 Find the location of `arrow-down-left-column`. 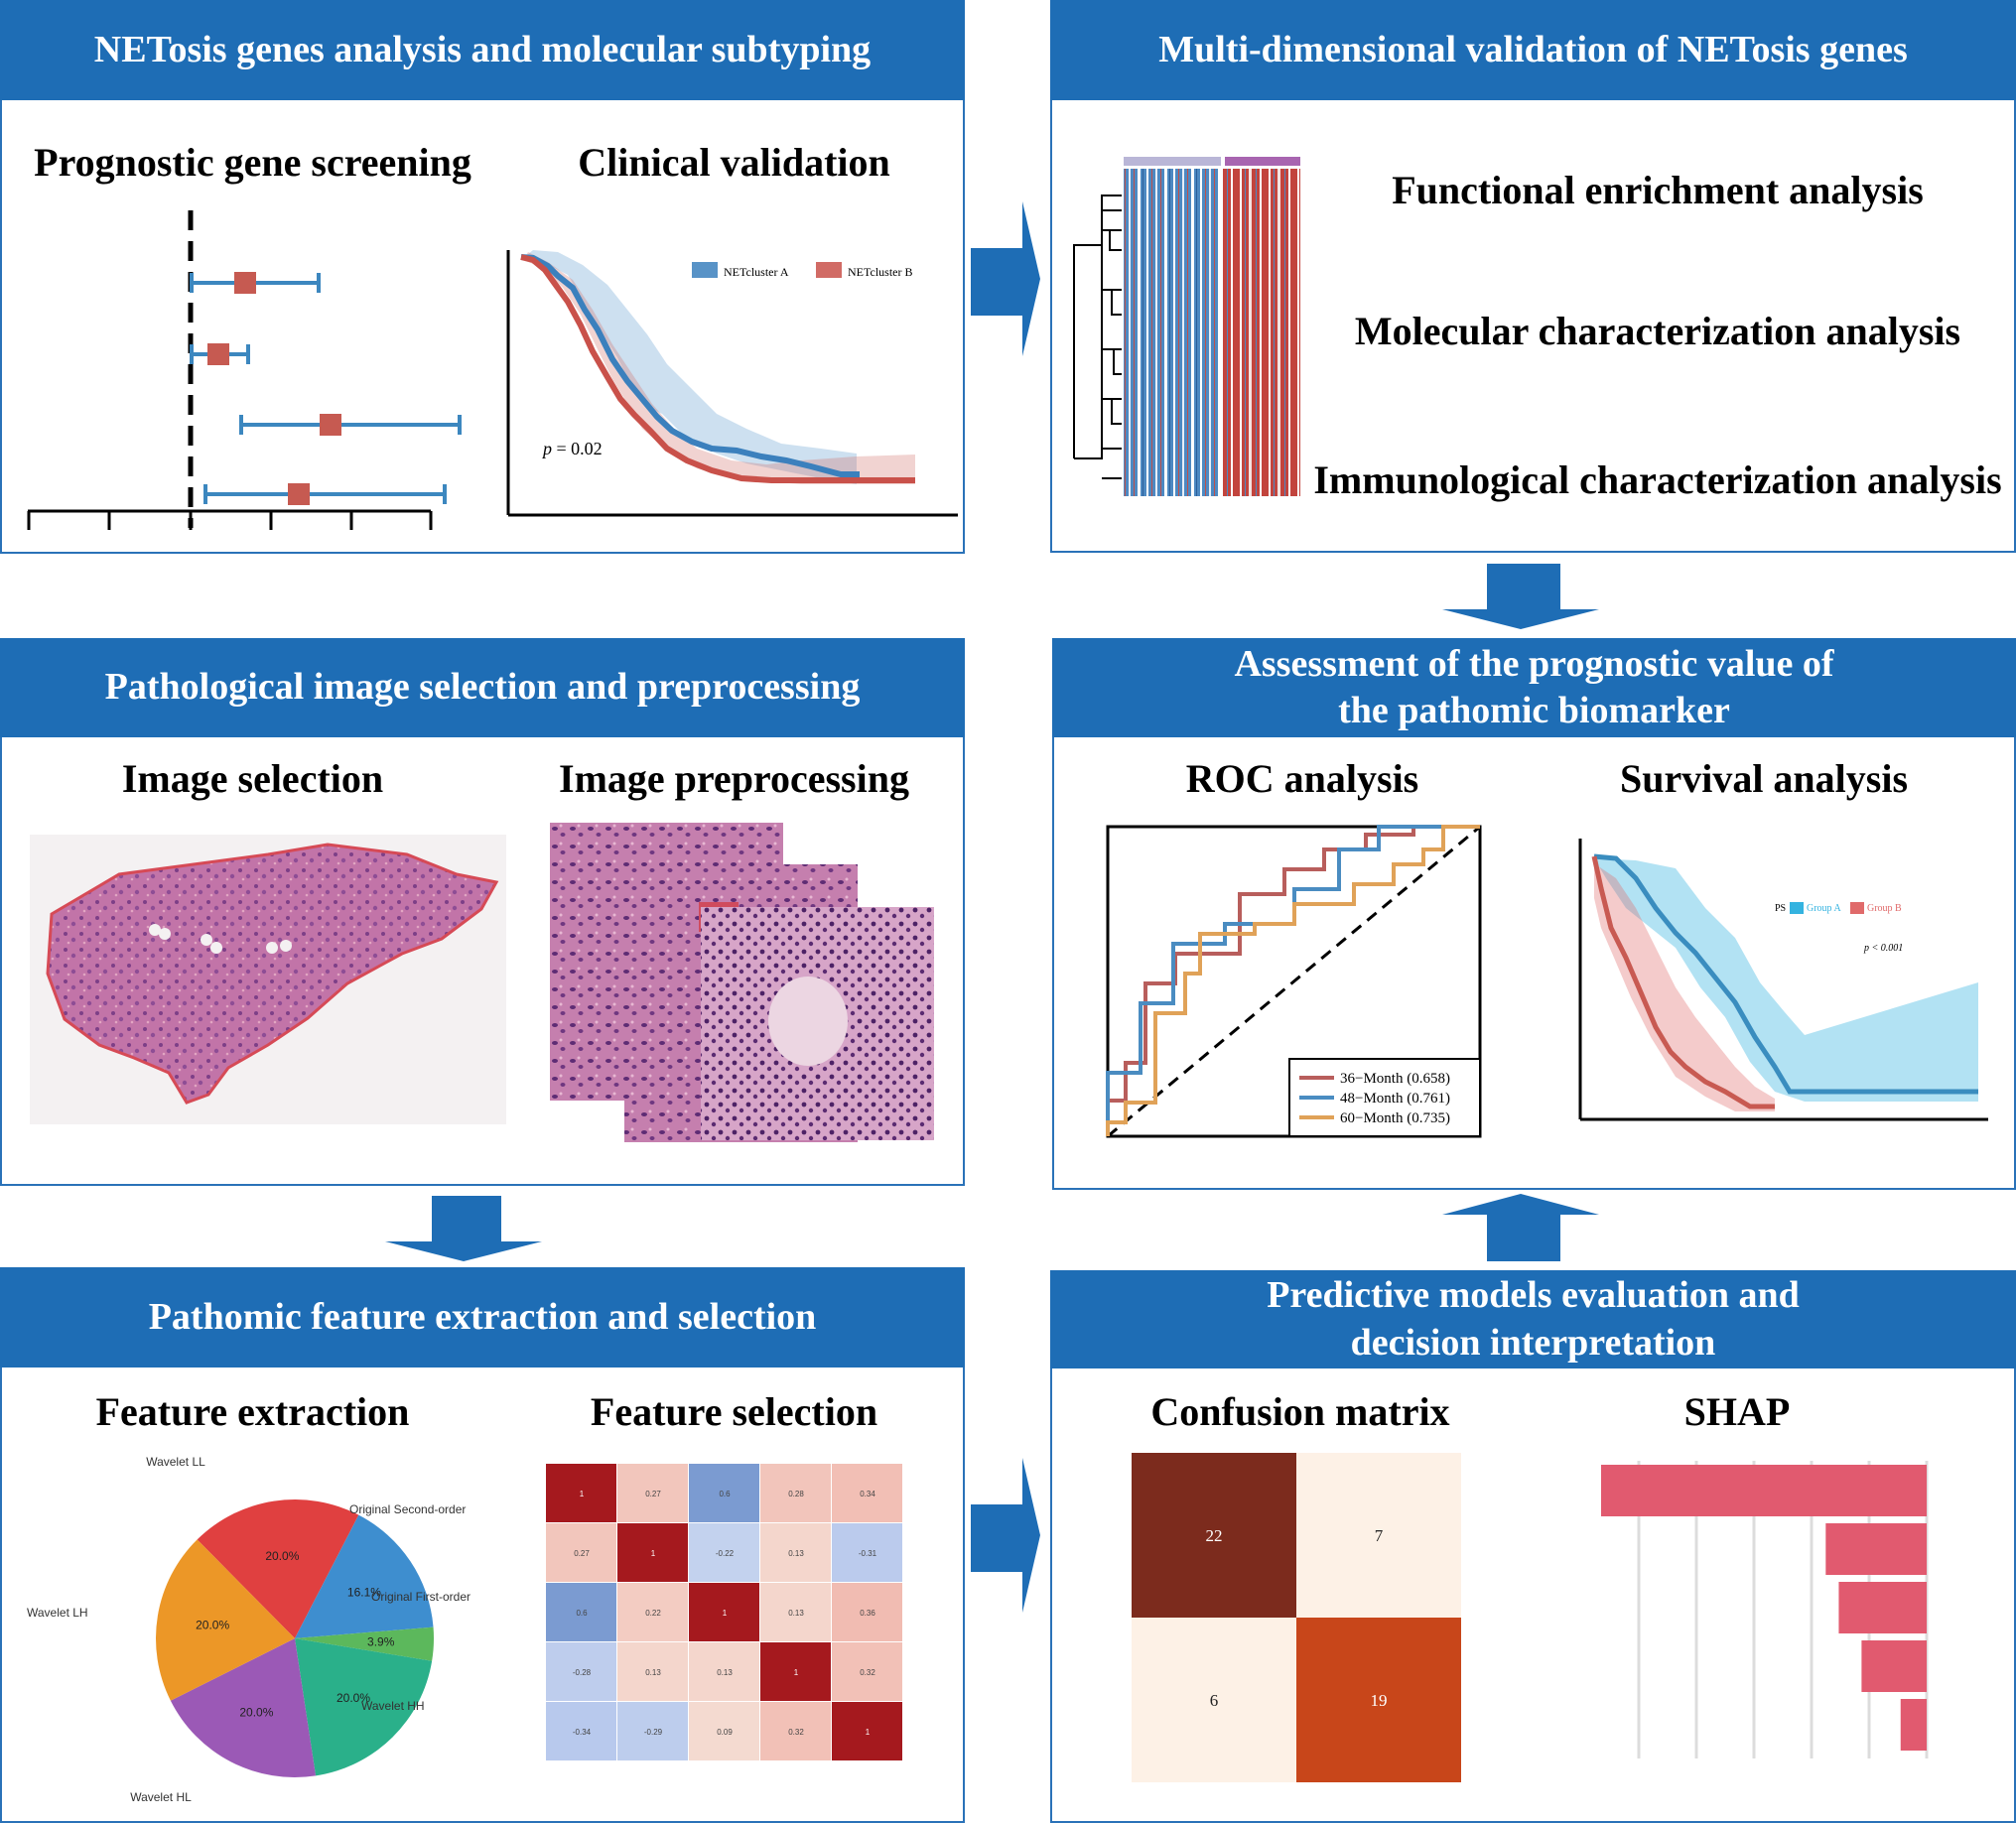

arrow-down-left-column is located at coordinates (464, 1228).